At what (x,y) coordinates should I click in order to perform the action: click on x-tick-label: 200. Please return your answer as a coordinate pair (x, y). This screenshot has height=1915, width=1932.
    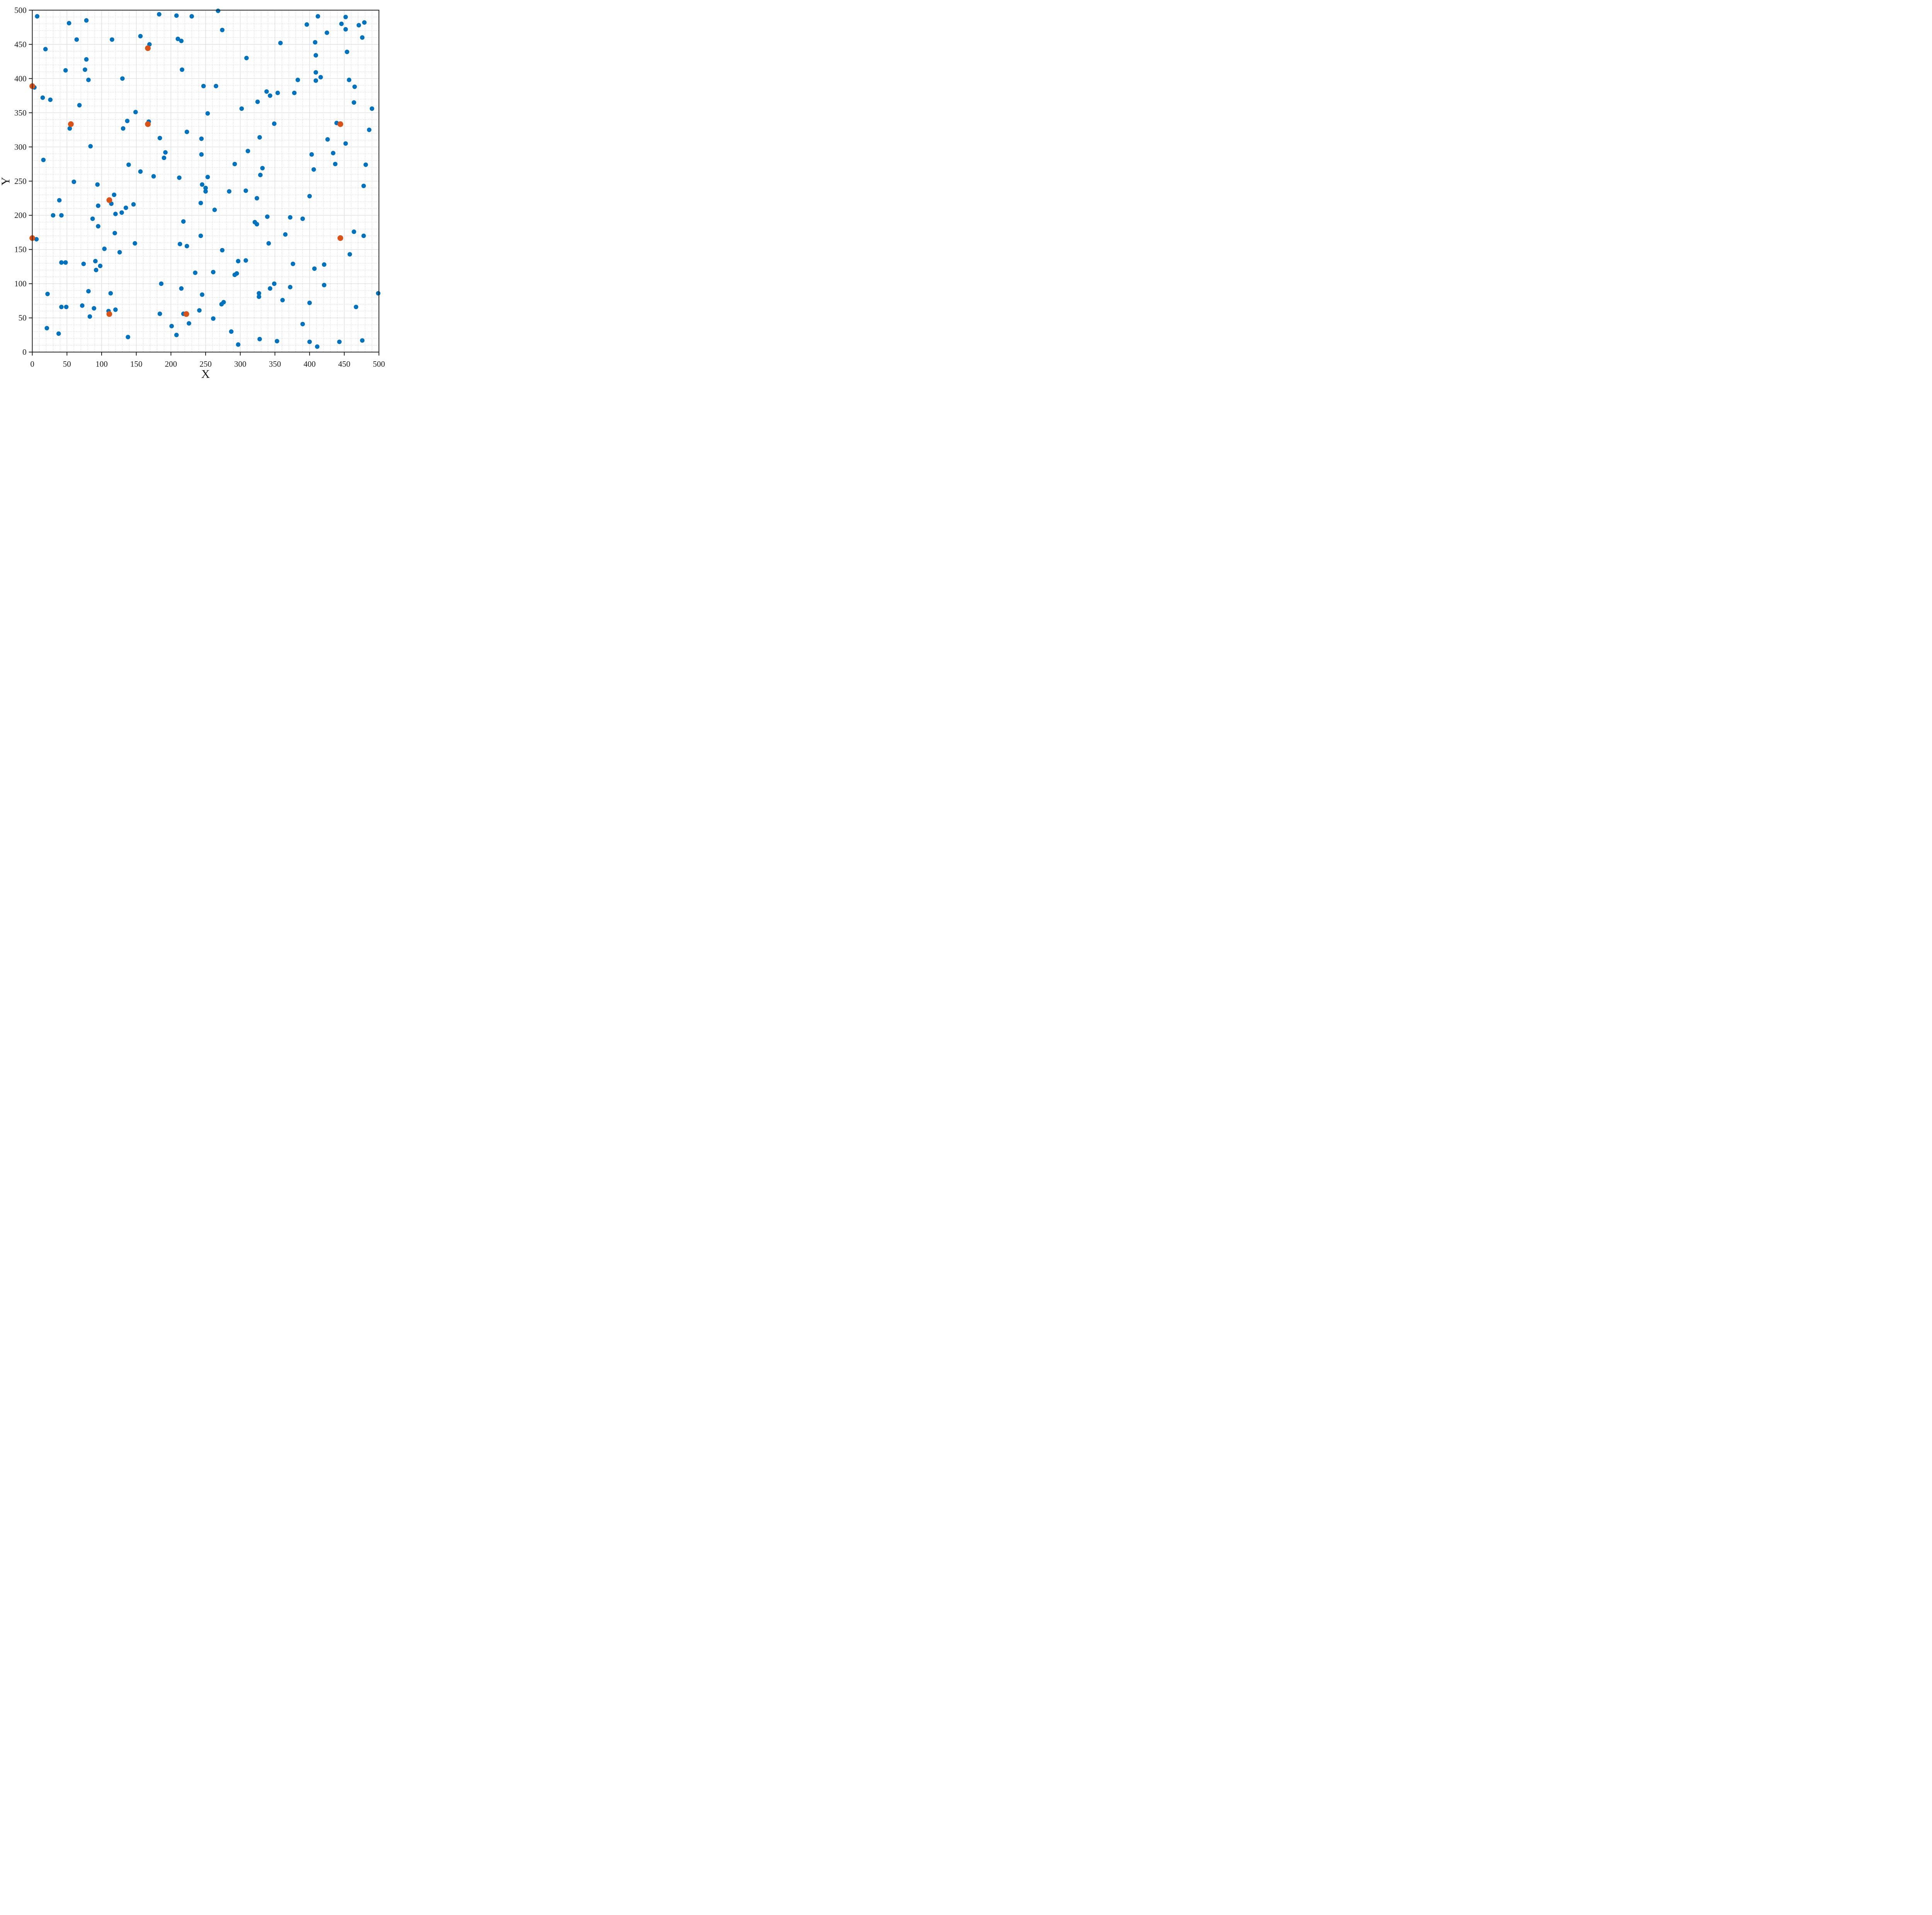
    Looking at the image, I should click on (171, 364).